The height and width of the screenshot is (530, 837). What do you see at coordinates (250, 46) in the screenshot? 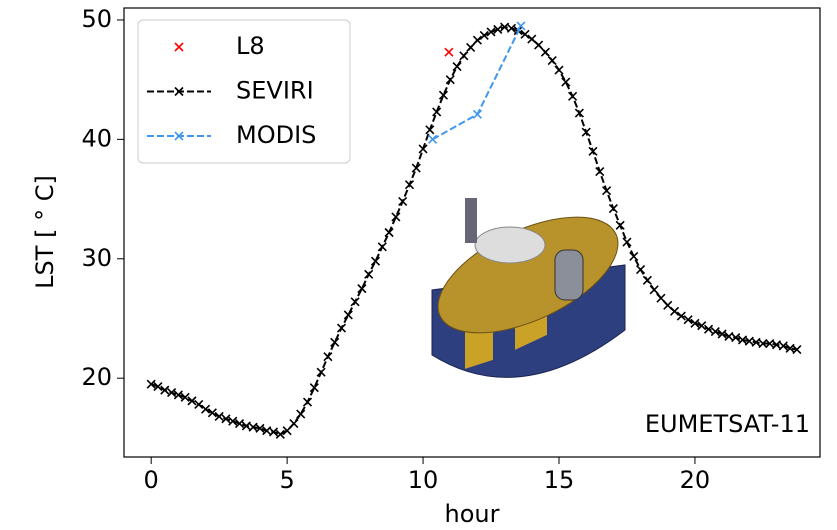
I see `legend-label: L8` at bounding box center [250, 46].